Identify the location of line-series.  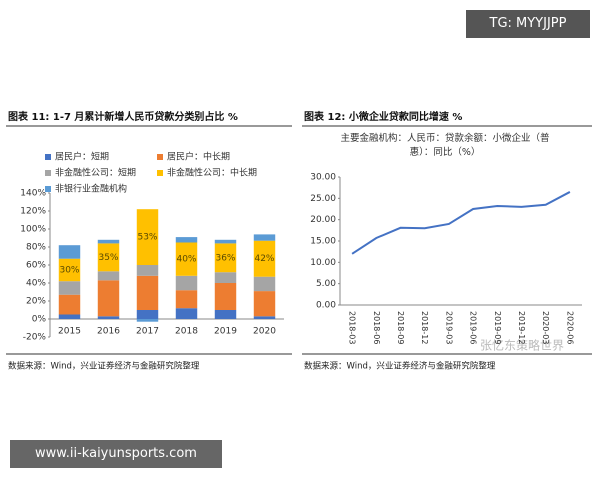
(461, 223).